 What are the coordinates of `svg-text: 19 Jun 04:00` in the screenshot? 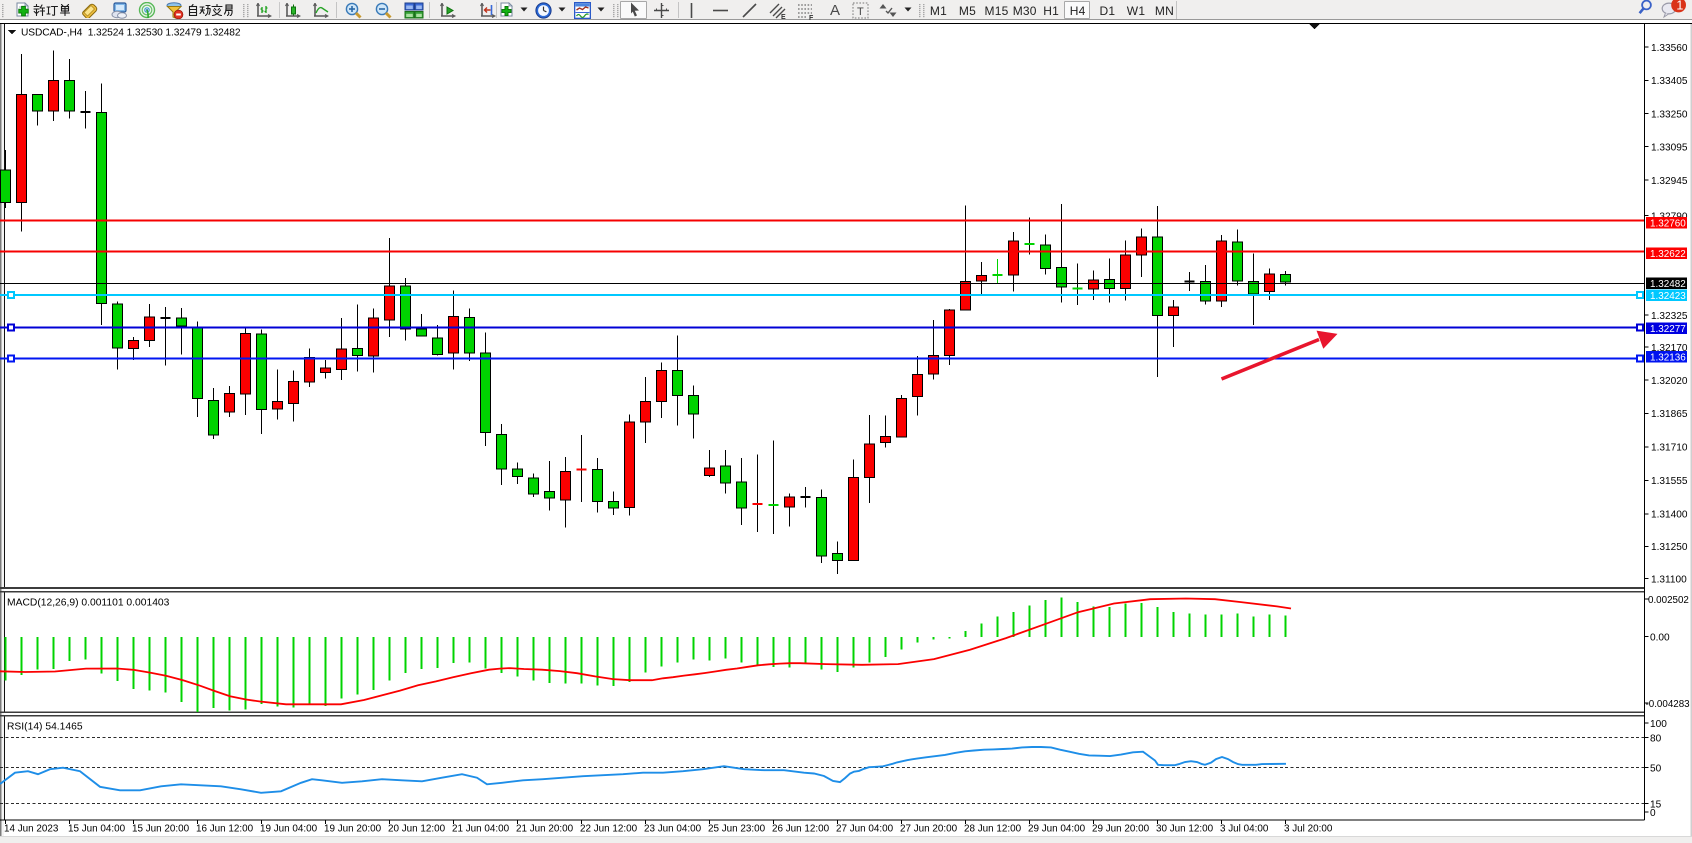 It's located at (289, 828).